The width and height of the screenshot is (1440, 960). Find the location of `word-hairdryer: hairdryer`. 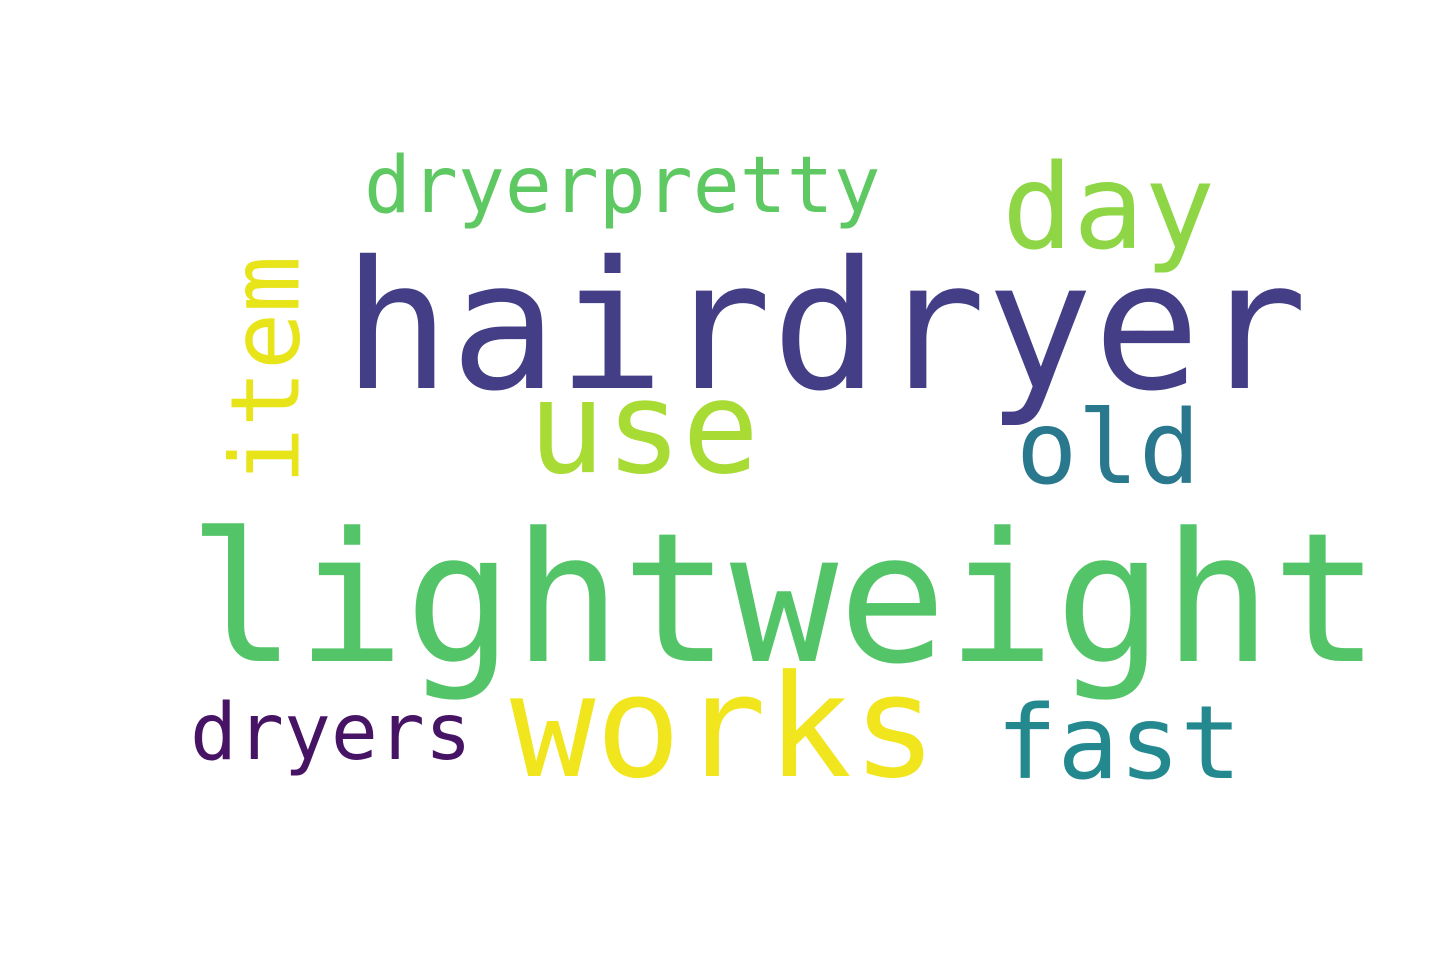

word-hairdryer: hairdryer is located at coordinates (825, 326).